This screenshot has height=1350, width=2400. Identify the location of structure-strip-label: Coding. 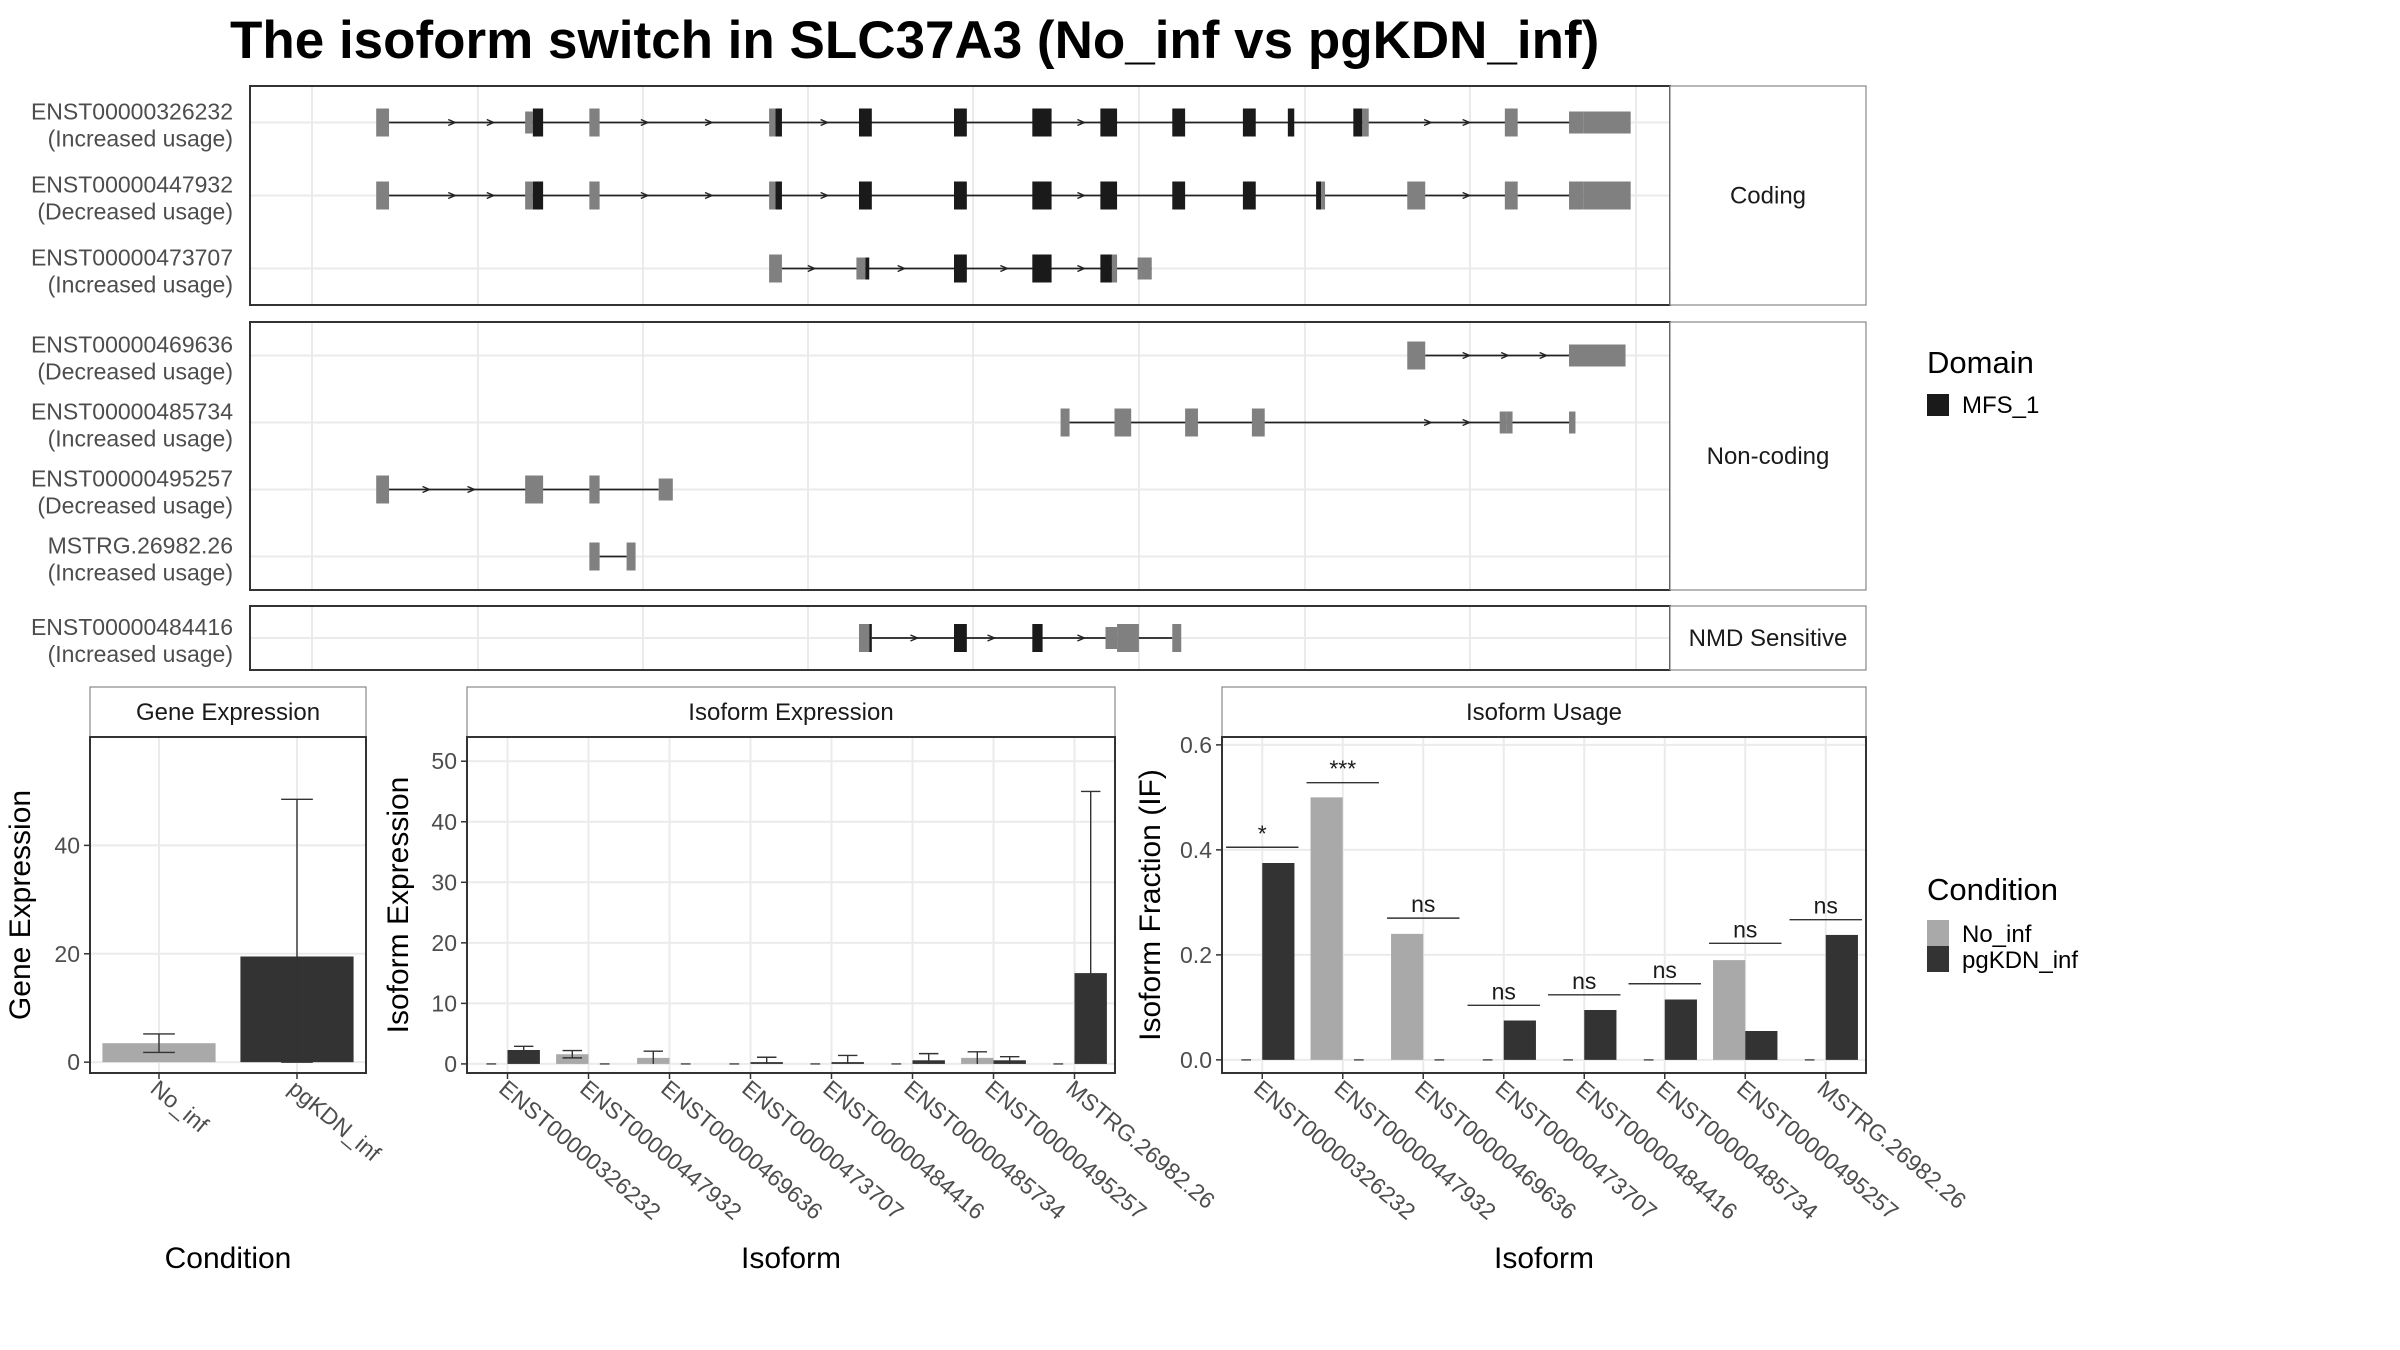
(1768, 196).